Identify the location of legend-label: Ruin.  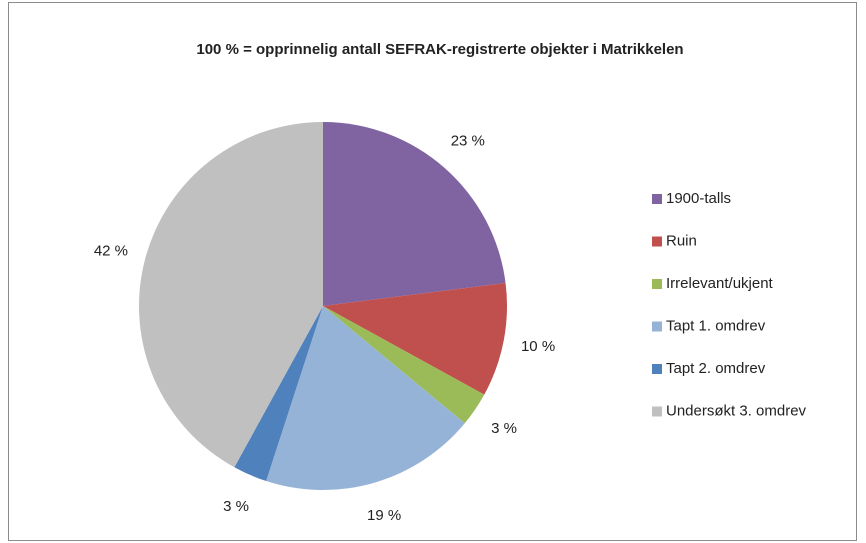
(681, 240).